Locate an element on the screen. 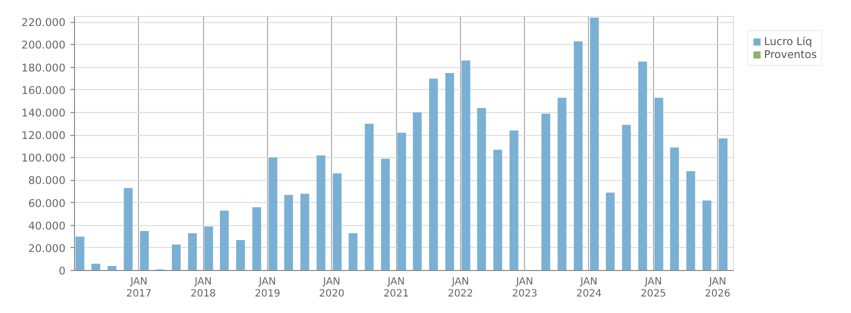  x-tick-label: JAN 2018 is located at coordinates (203, 288).